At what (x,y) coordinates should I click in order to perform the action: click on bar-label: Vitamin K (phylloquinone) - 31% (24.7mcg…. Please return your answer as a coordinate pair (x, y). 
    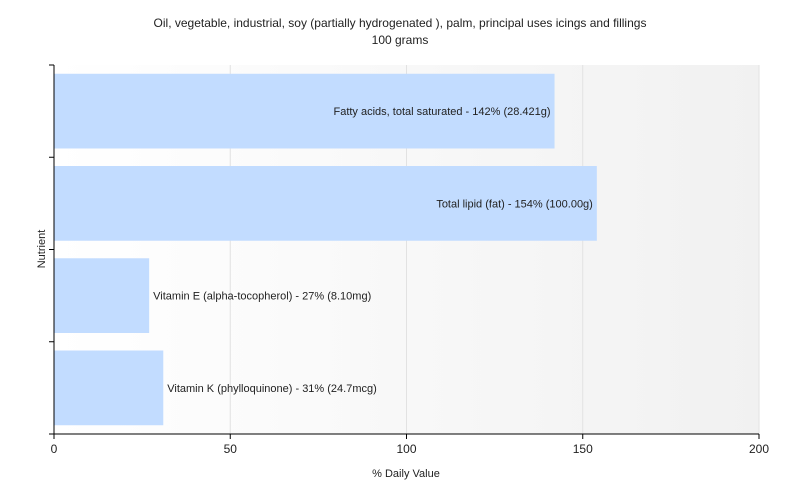
    Looking at the image, I should click on (272, 389).